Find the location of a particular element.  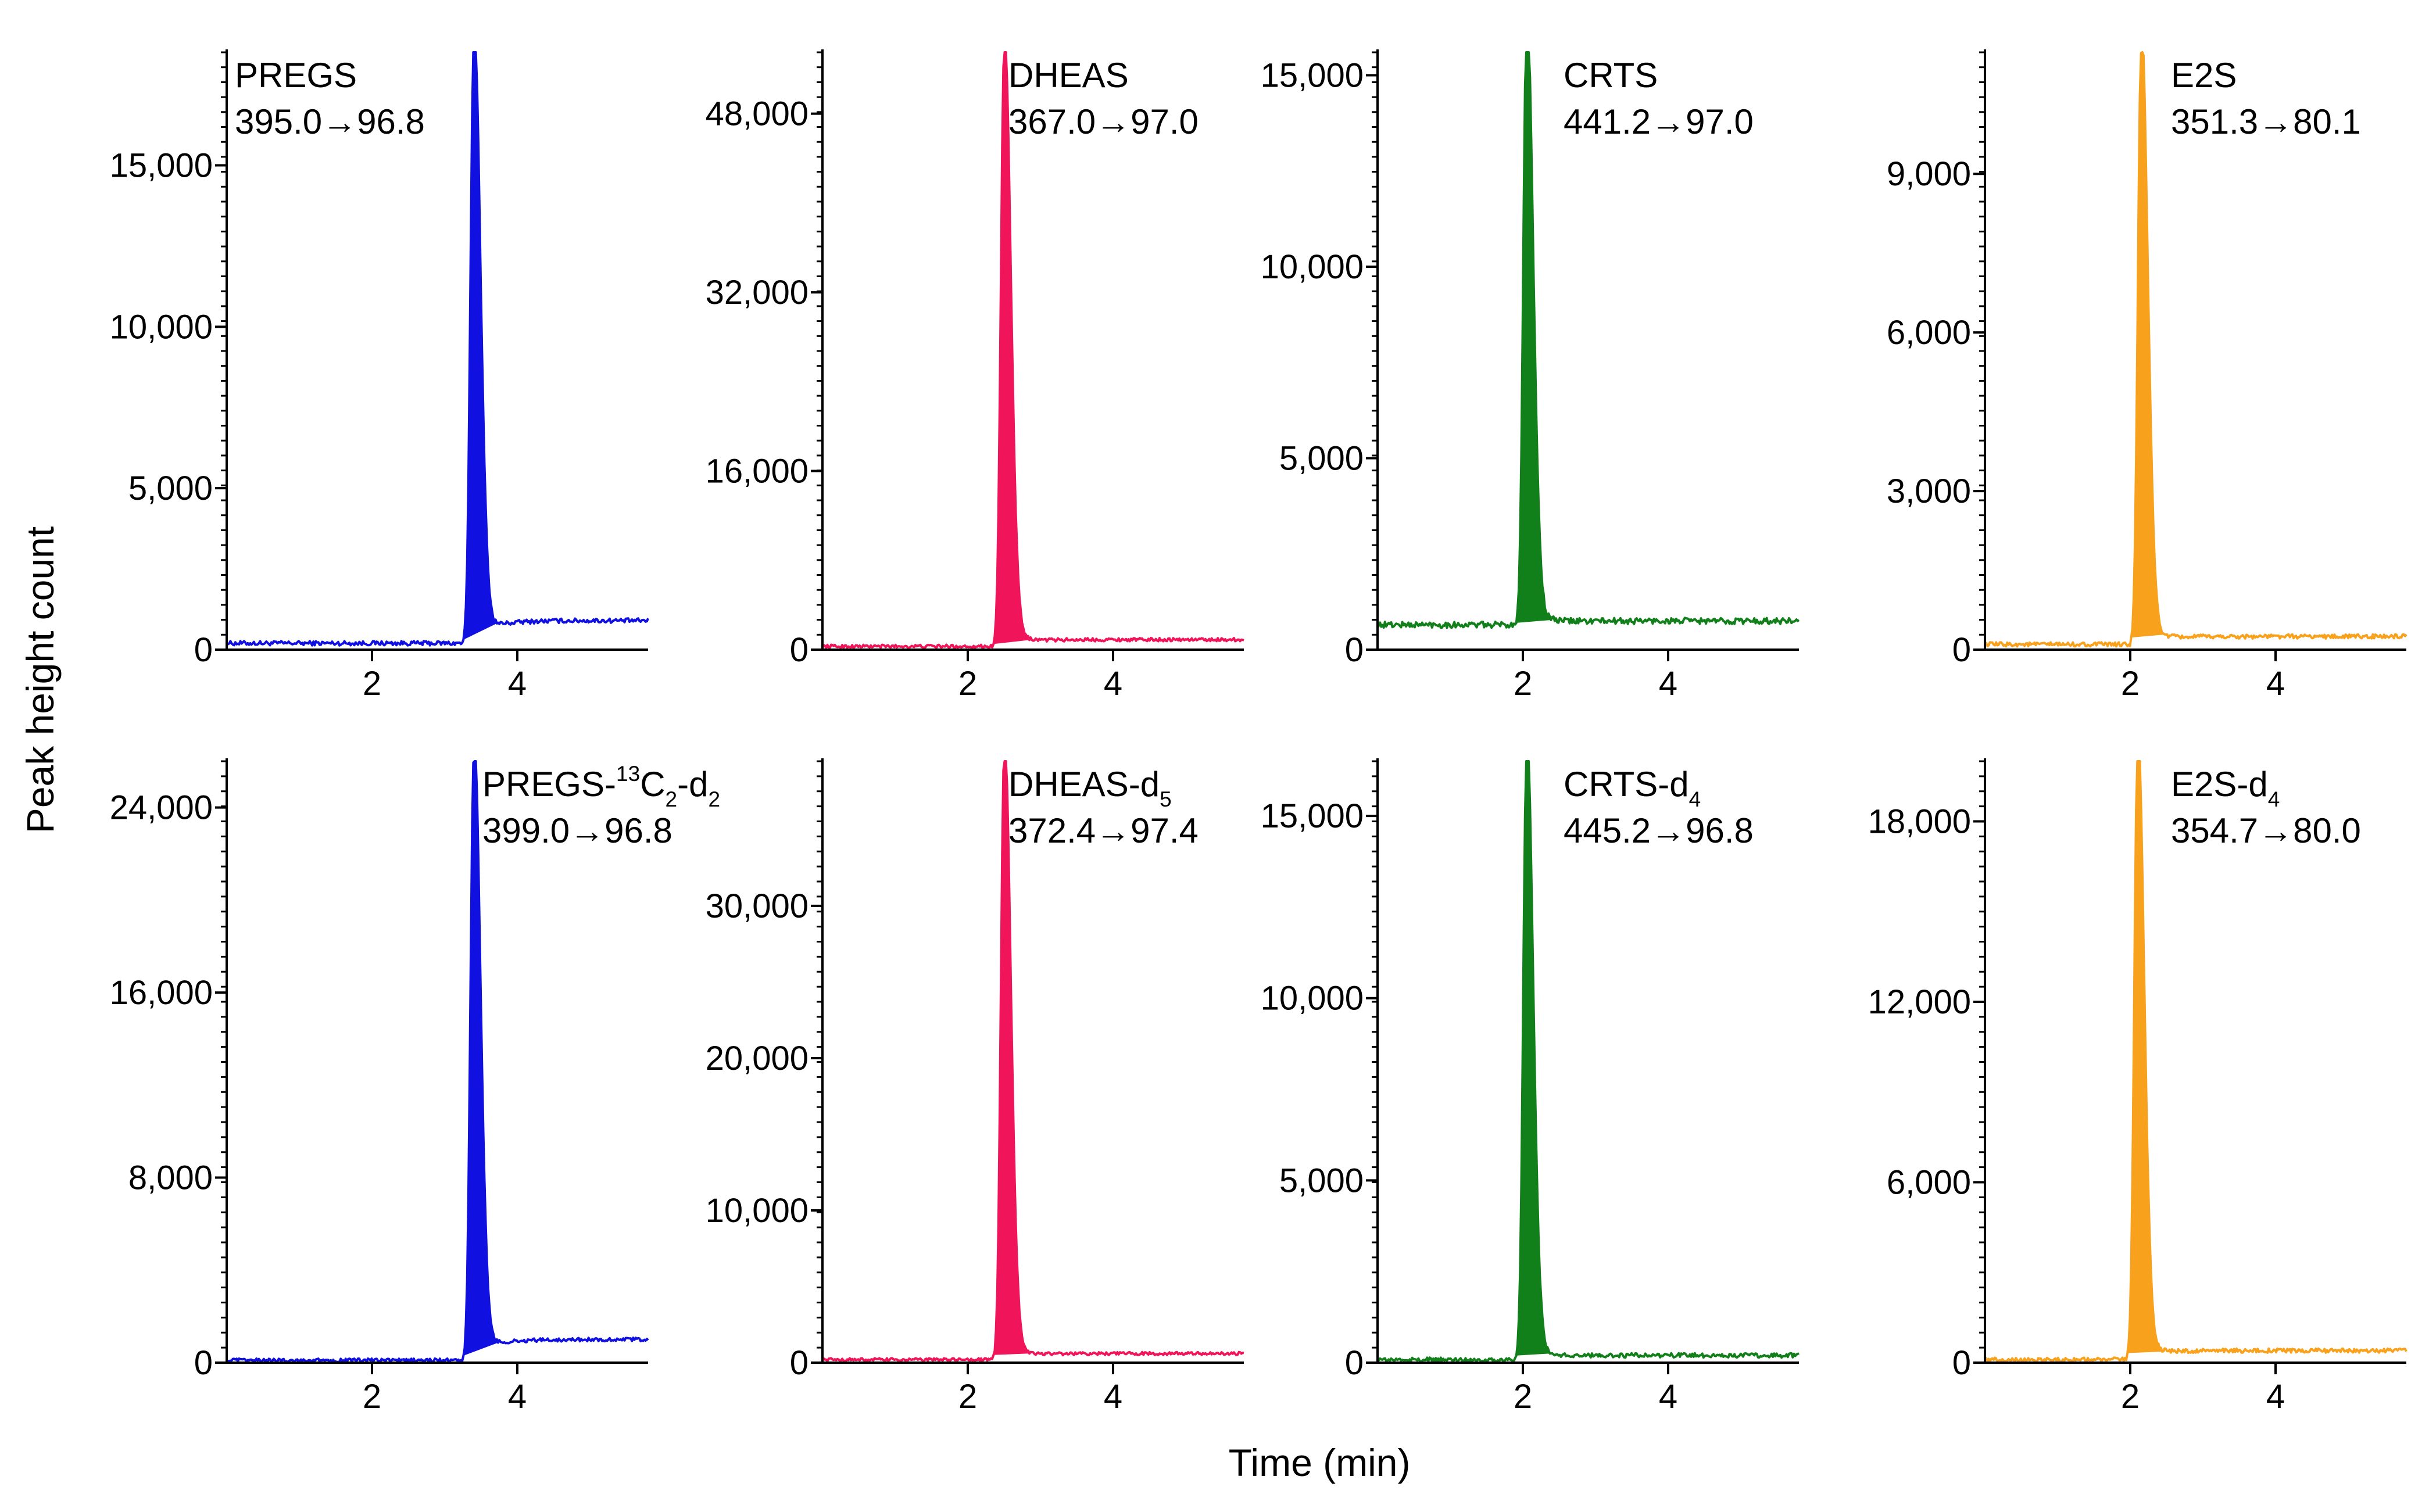

y-tick-label: 48,000 is located at coordinates (757, 114).